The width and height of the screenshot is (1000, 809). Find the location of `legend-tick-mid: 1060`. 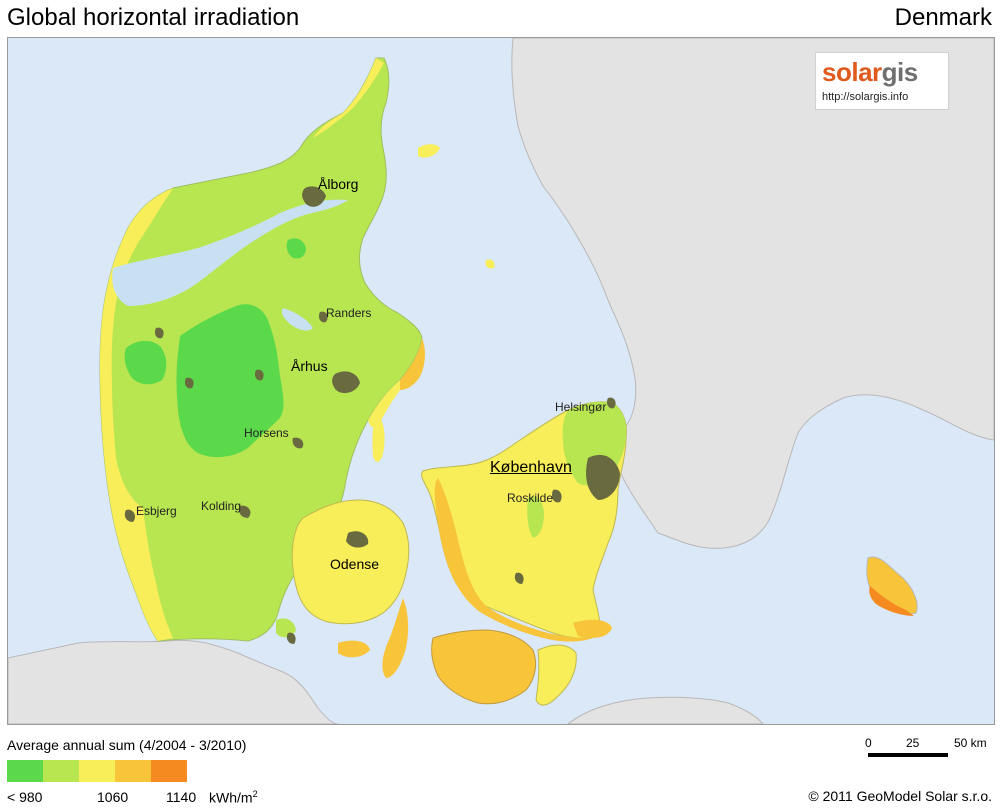

legend-tick-mid: 1060 is located at coordinates (113, 797).